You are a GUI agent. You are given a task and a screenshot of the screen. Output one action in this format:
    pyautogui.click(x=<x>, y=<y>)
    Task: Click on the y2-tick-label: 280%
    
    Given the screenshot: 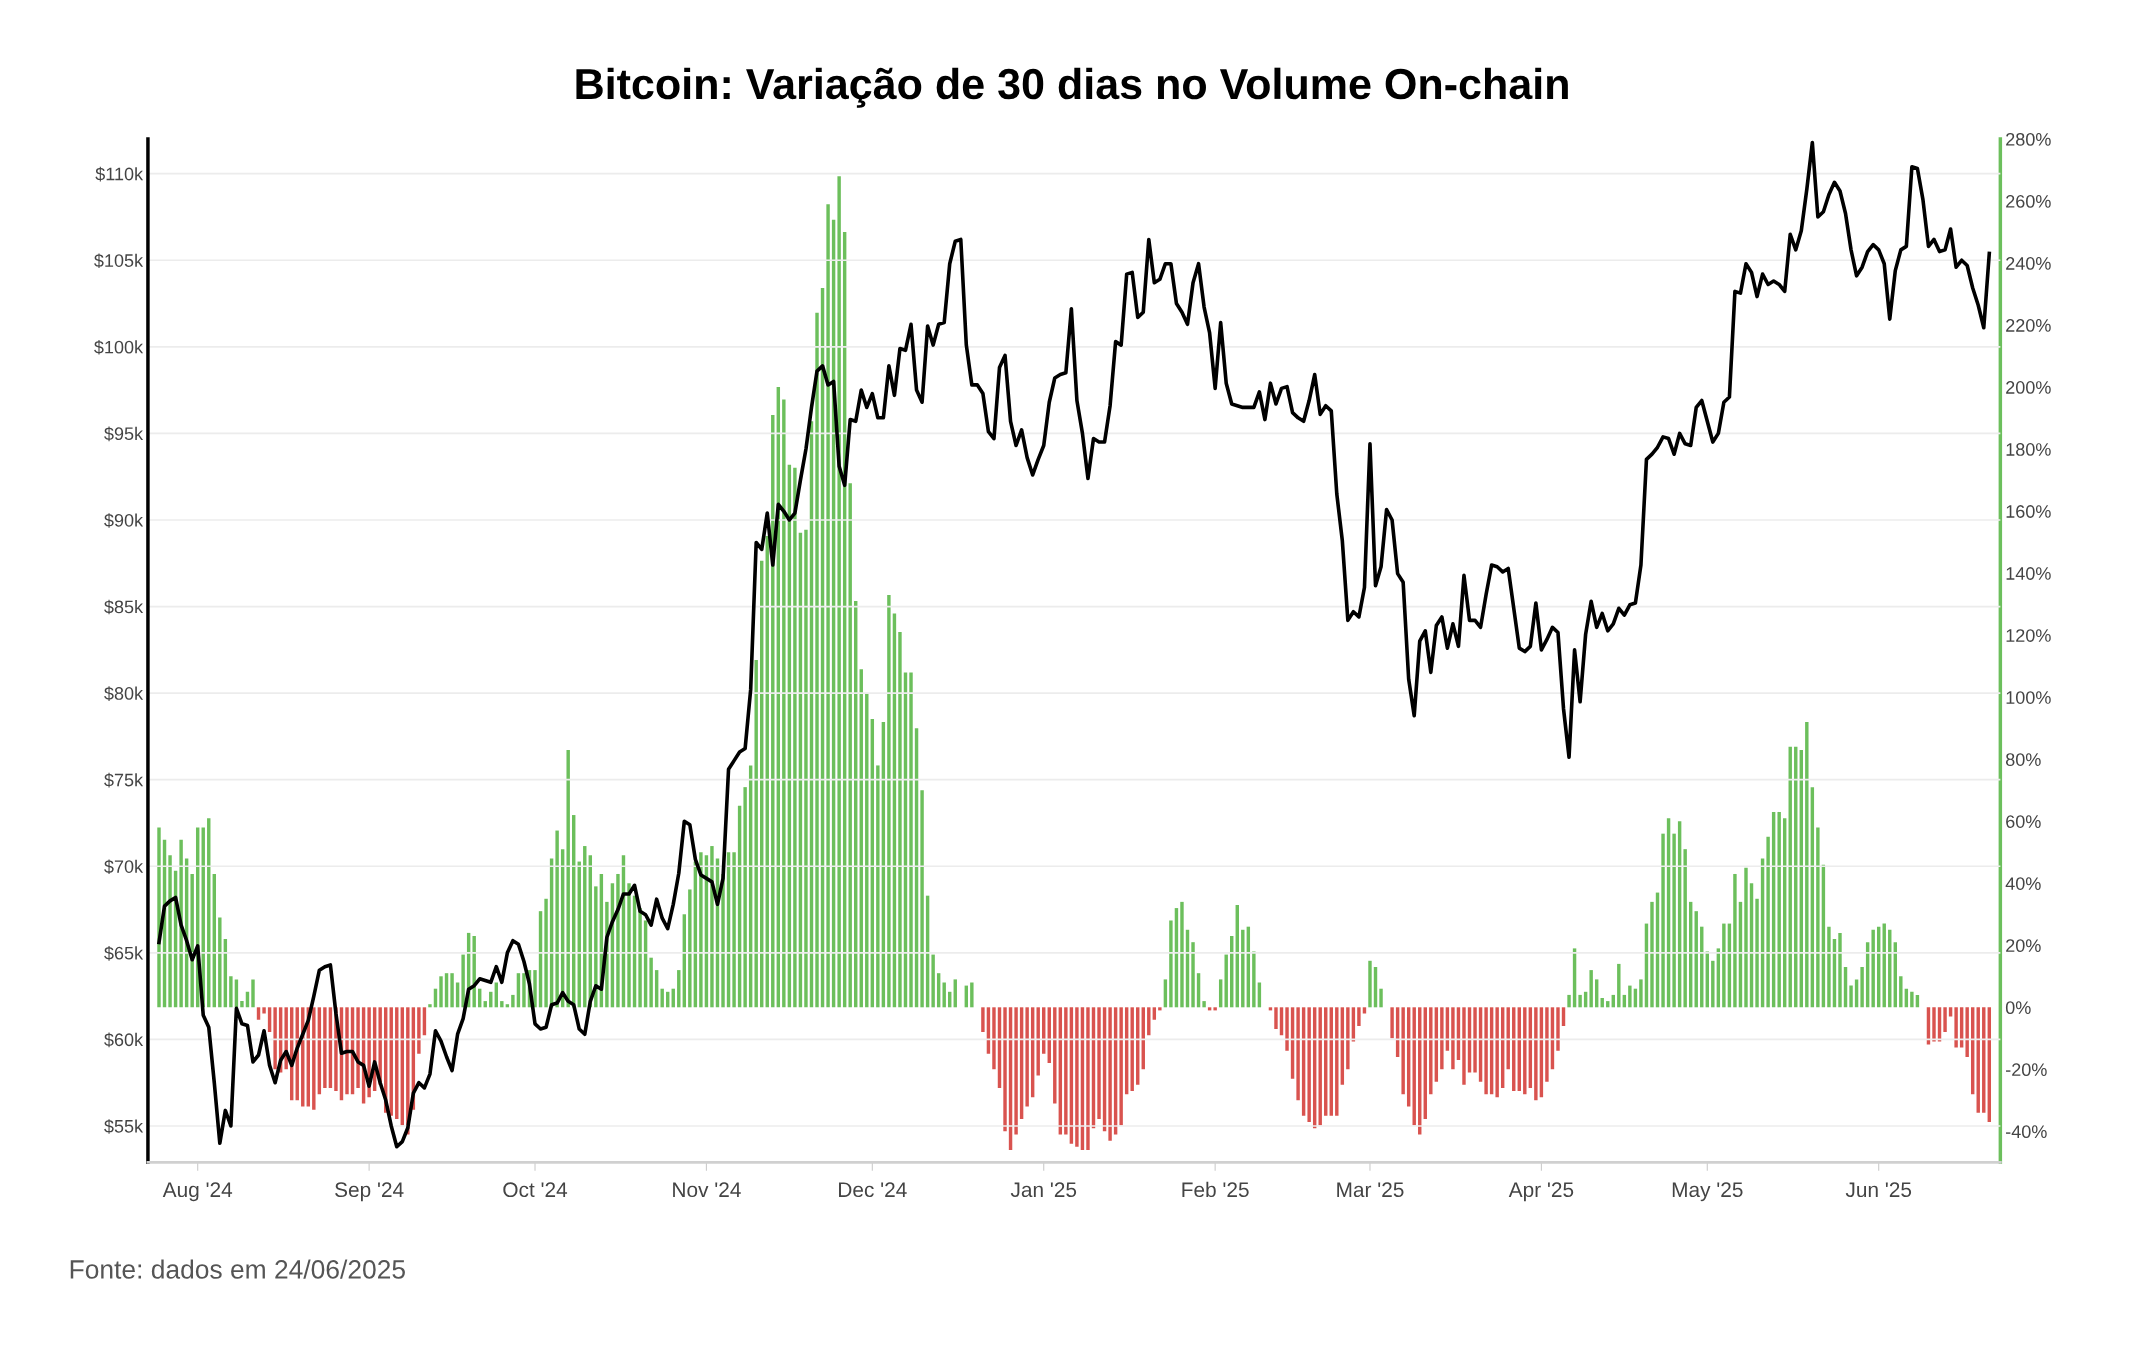 What is the action you would take?
    pyautogui.click(x=2028, y=139)
    